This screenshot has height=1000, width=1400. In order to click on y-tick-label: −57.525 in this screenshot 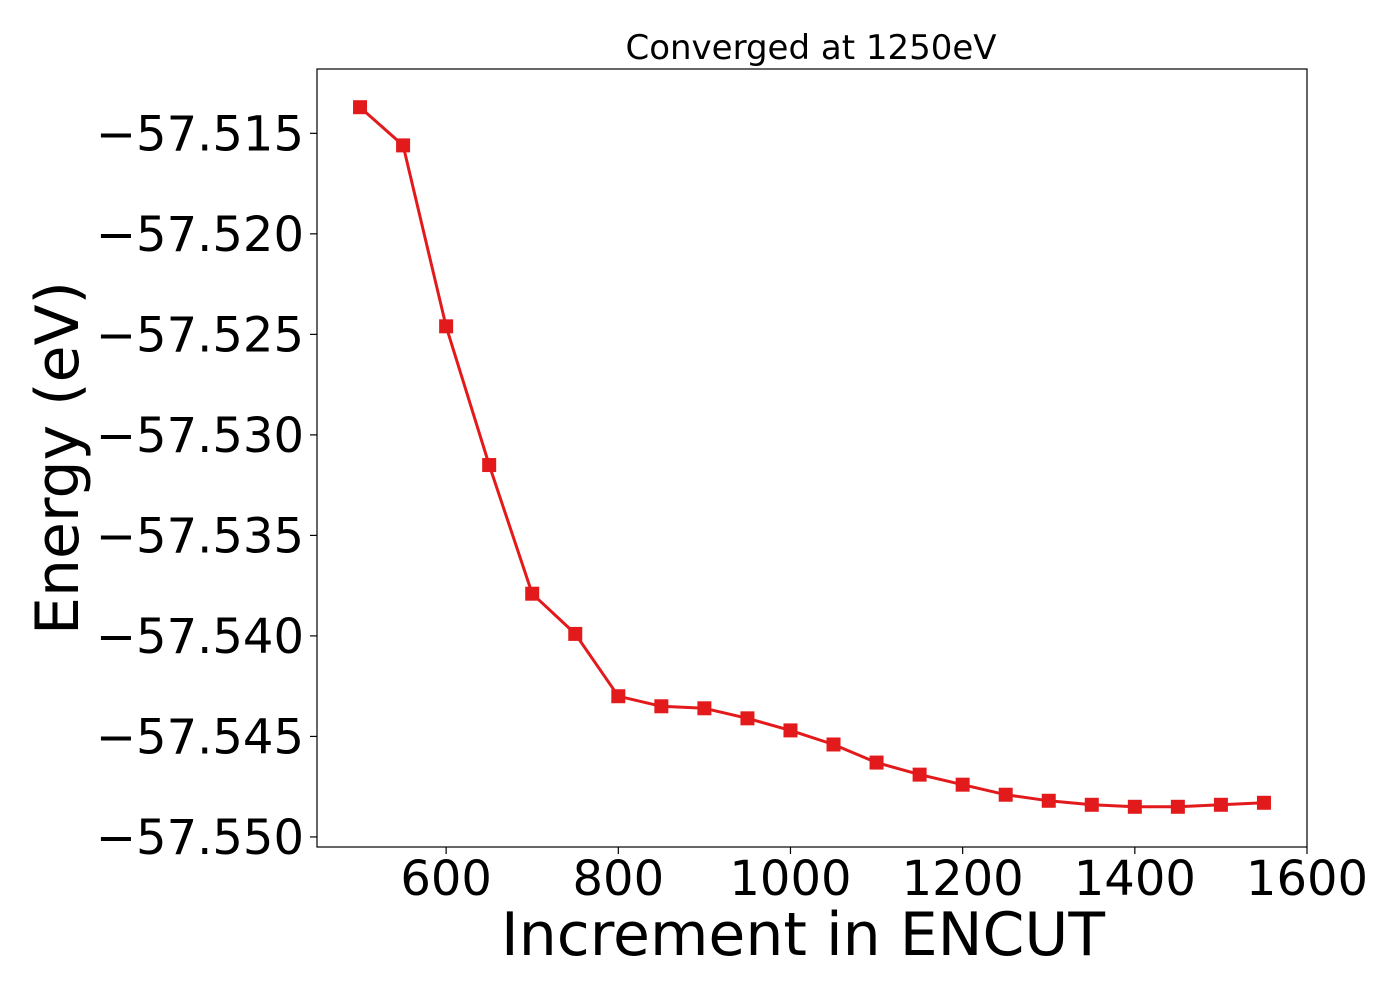, I will do `click(200, 335)`.